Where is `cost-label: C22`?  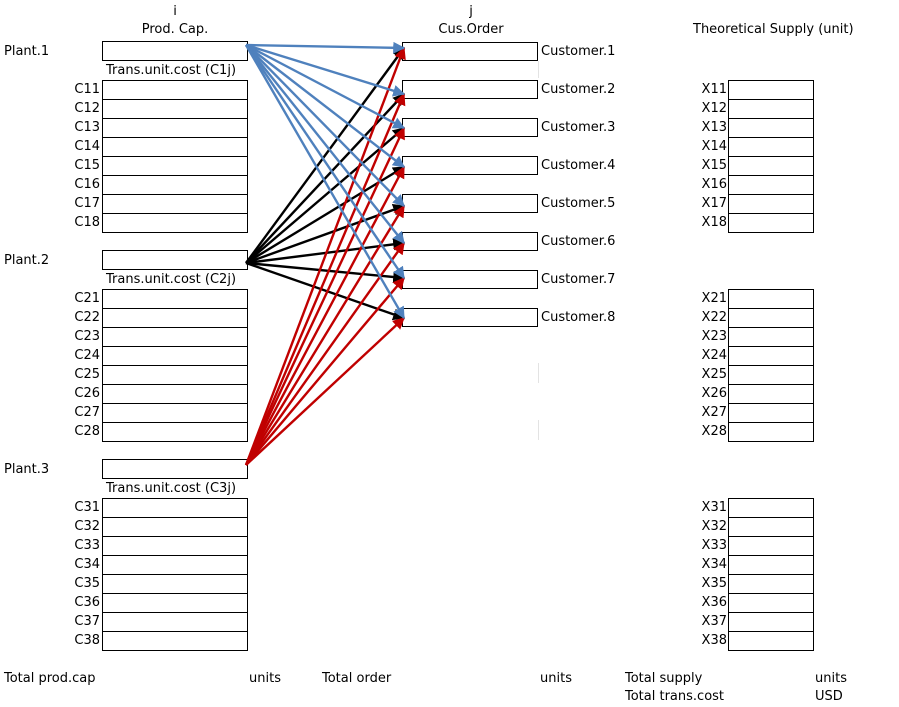 cost-label: C22 is located at coordinates (87, 317).